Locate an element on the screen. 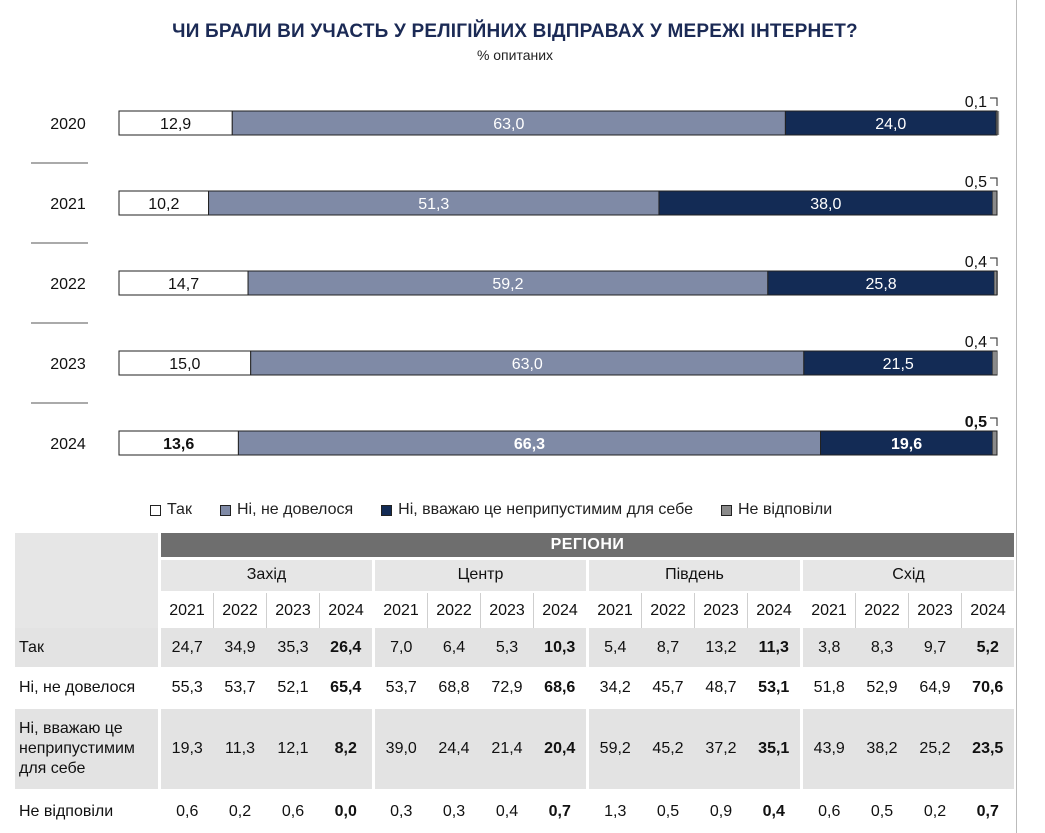 The width and height of the screenshot is (1045, 833). year-label-2020: 2020 is located at coordinates (68, 124).